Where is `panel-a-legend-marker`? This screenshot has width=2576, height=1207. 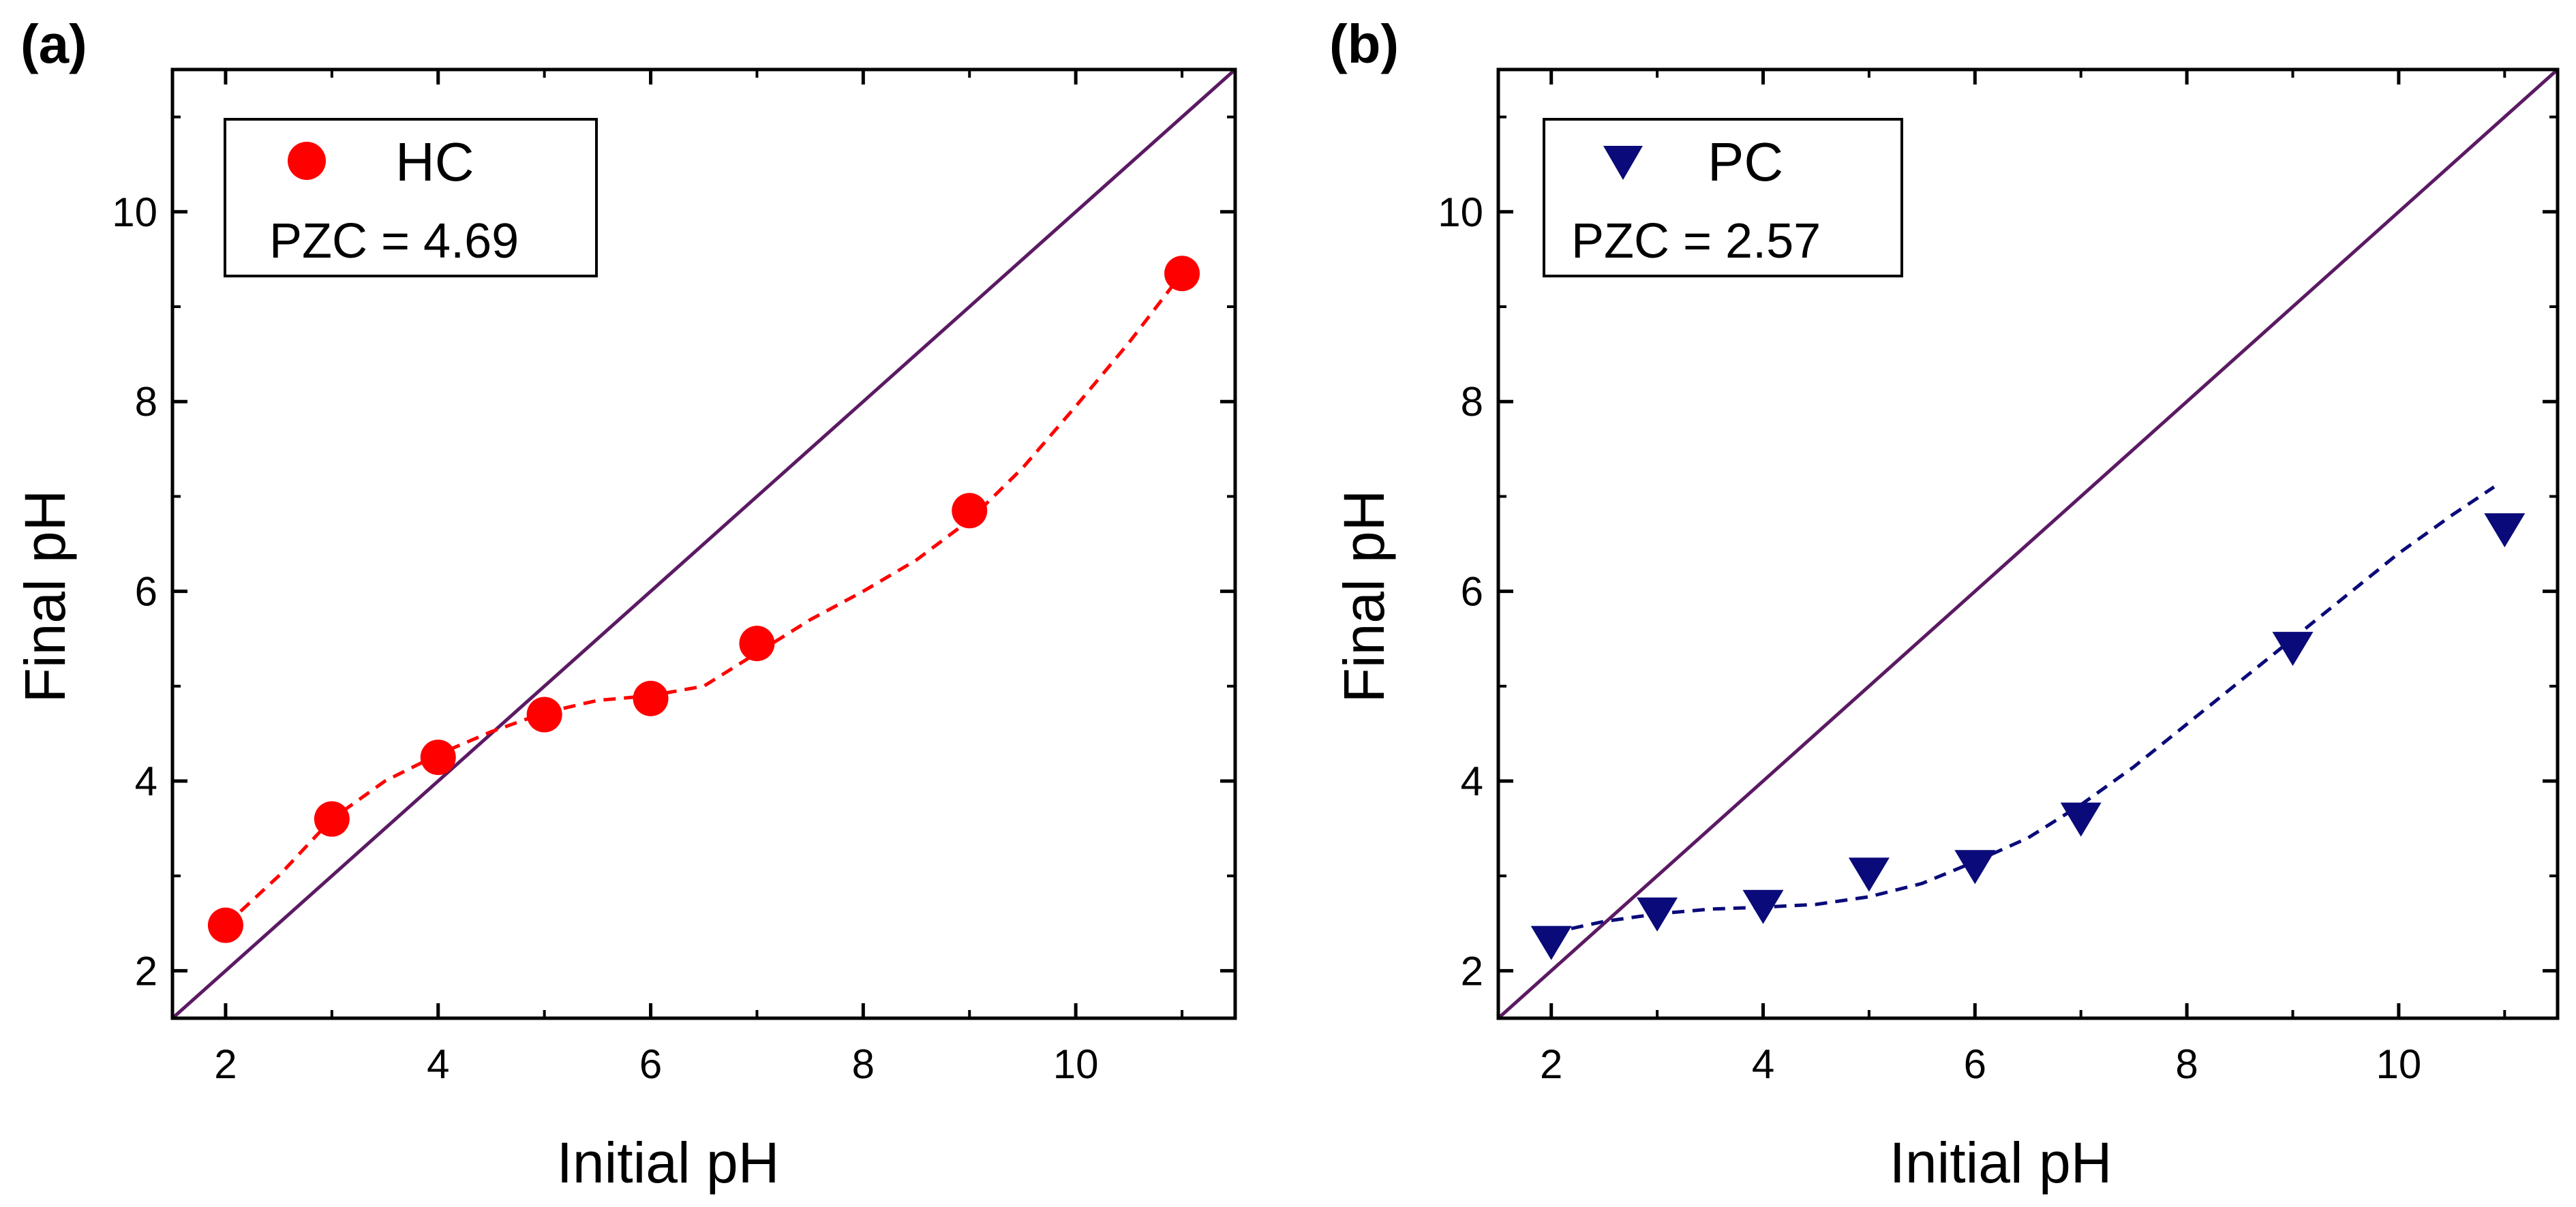
panel-a-legend-marker is located at coordinates (307, 161).